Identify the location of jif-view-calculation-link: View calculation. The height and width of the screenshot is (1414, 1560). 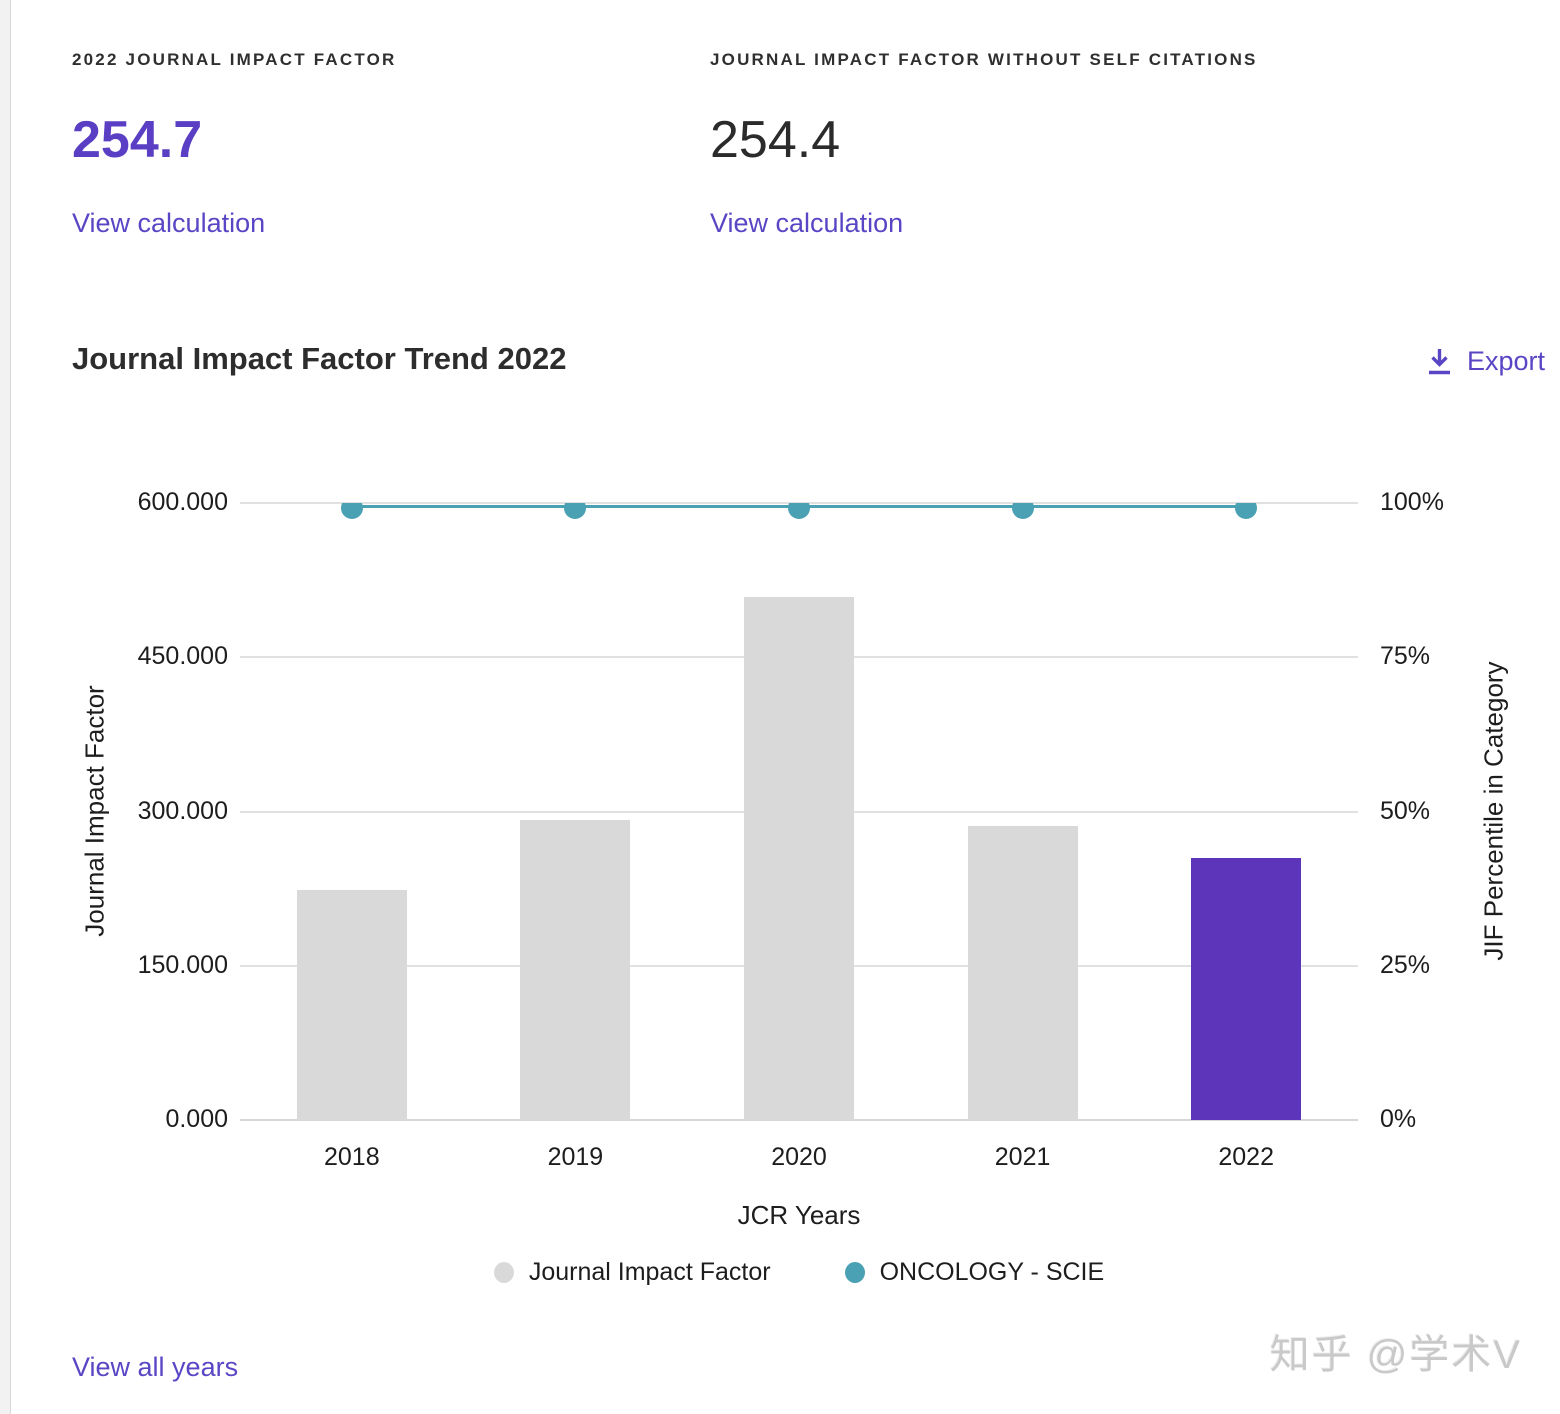
(169, 223).